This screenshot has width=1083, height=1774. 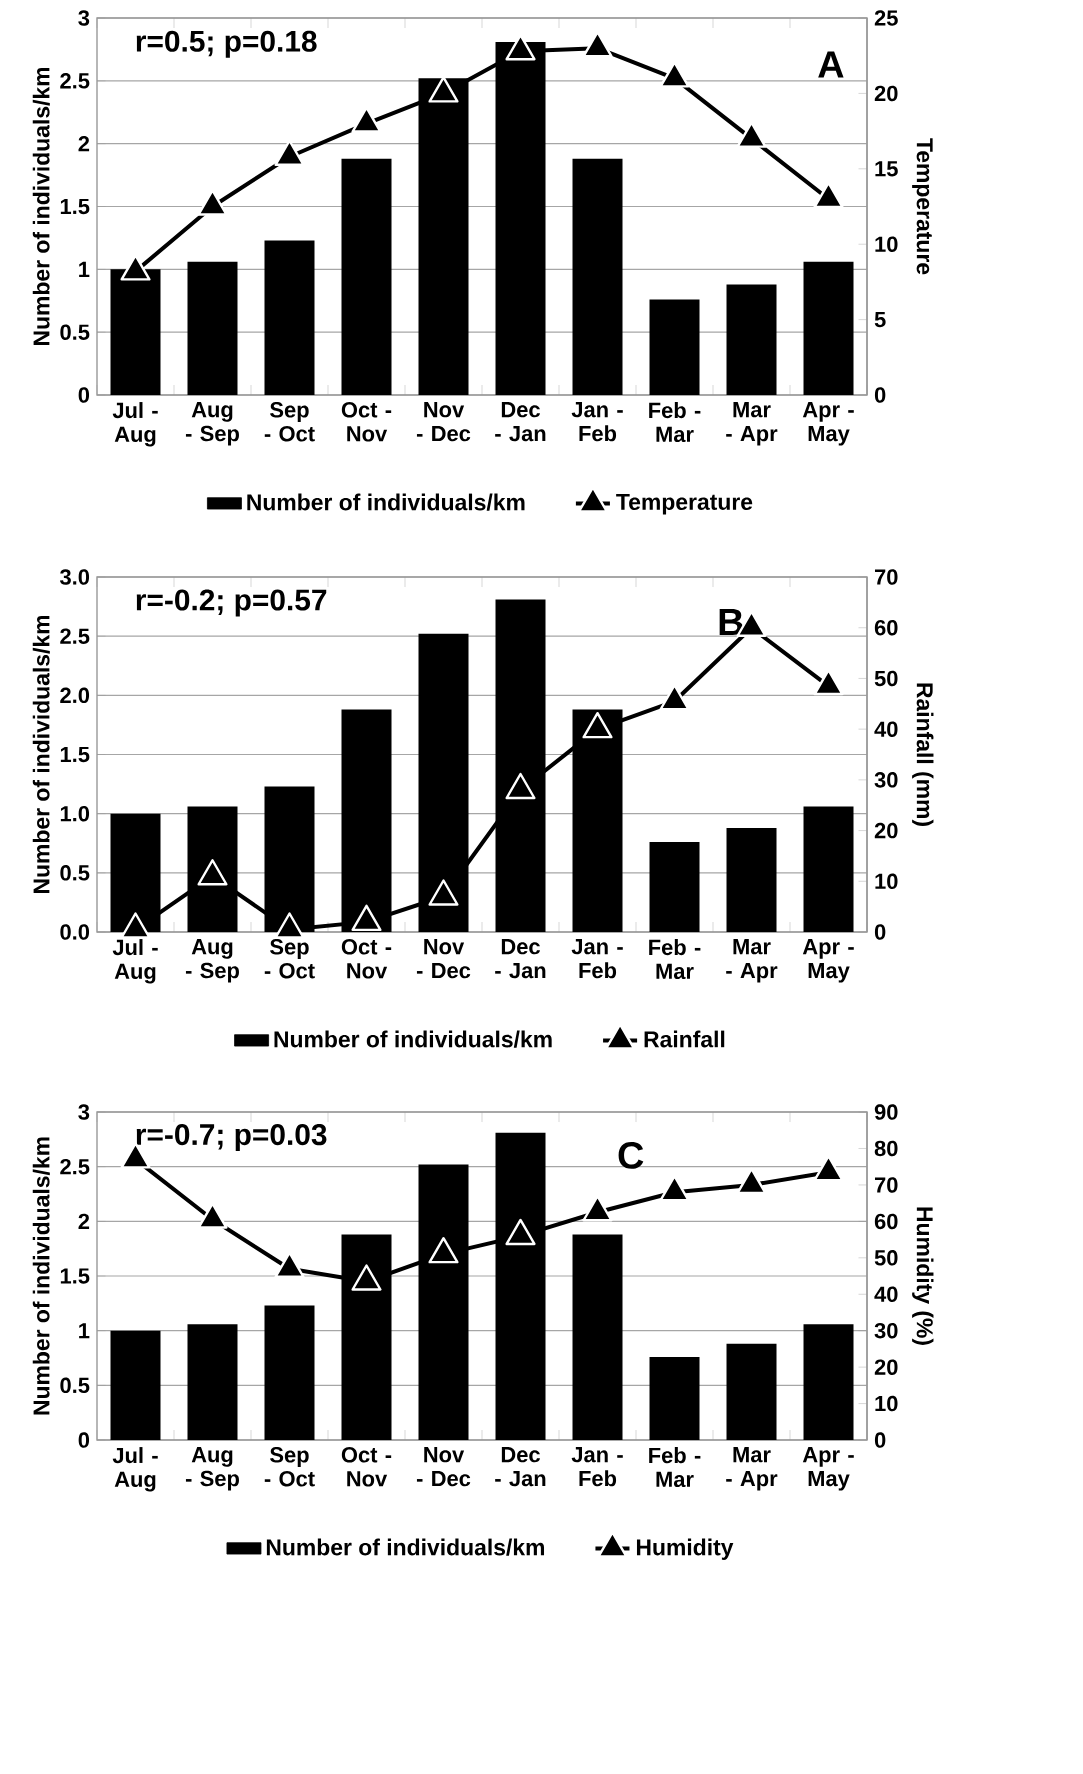 I want to click on annotation: B, so click(x=731, y=621).